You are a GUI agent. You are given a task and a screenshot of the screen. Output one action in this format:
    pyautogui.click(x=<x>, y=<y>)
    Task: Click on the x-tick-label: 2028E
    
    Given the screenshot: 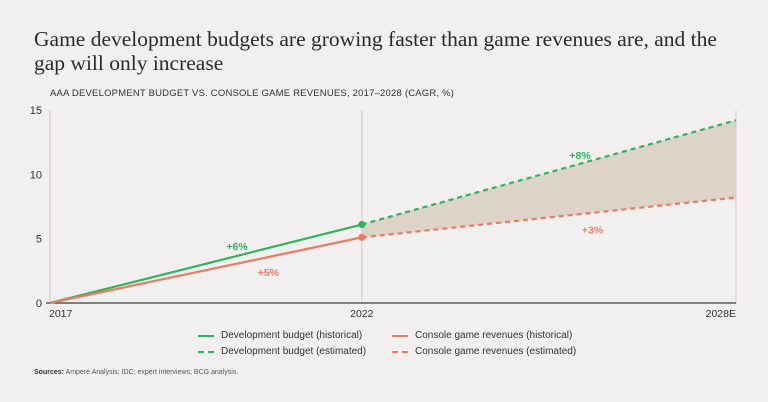 What is the action you would take?
    pyautogui.click(x=721, y=314)
    